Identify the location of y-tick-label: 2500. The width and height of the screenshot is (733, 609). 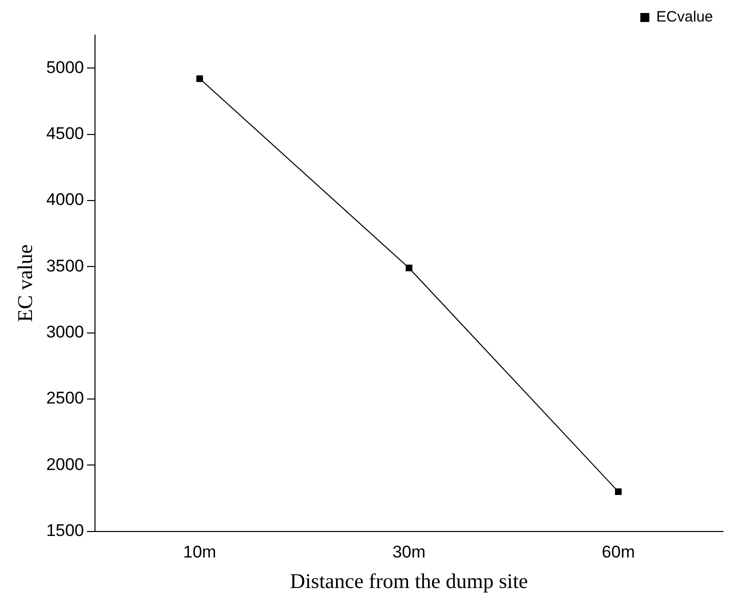
(65, 398).